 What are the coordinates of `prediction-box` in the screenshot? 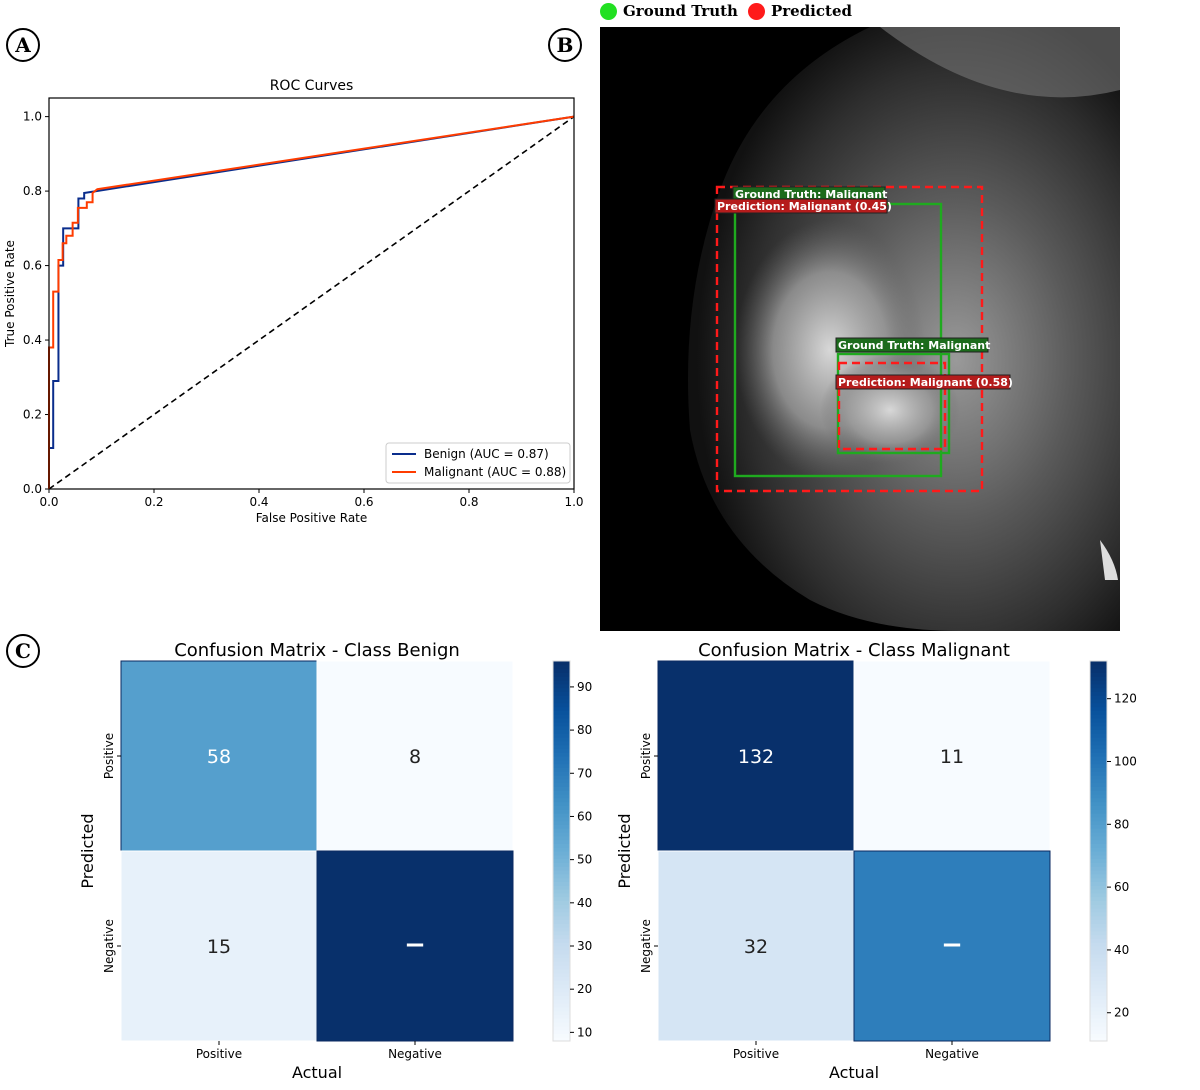 It's located at (892, 406).